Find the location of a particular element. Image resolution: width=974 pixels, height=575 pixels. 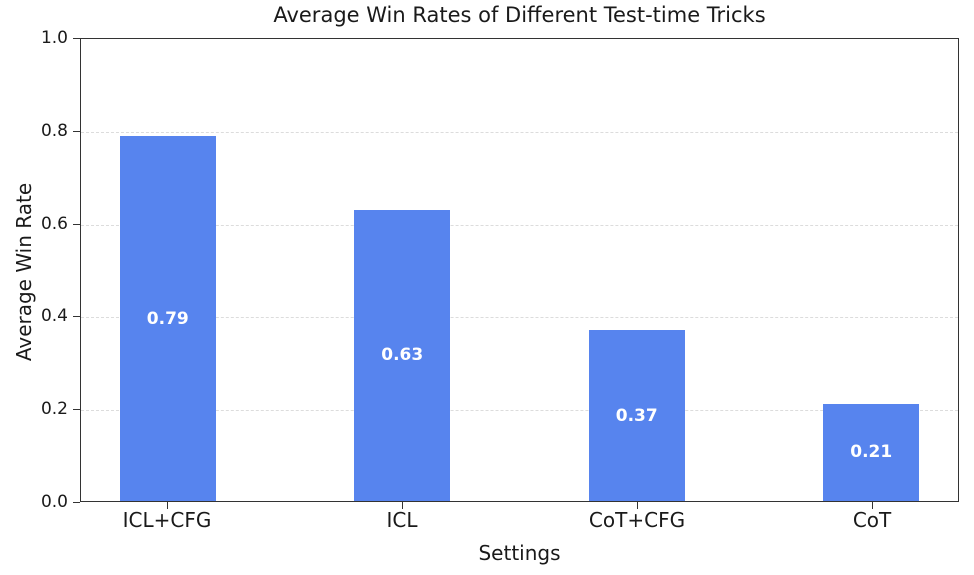

y-tick-label: 0.8 is located at coordinates (54, 130).